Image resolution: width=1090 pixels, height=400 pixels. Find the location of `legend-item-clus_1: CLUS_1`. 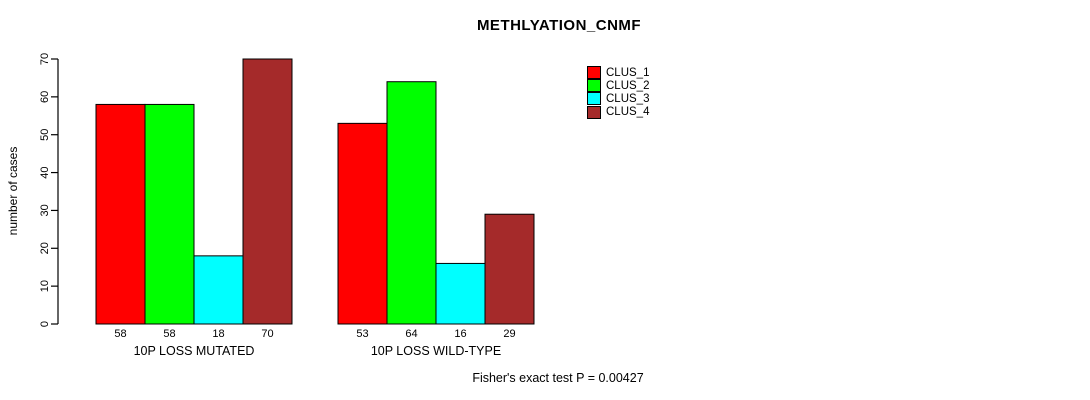

legend-item-clus_1: CLUS_1 is located at coordinates (618, 73).